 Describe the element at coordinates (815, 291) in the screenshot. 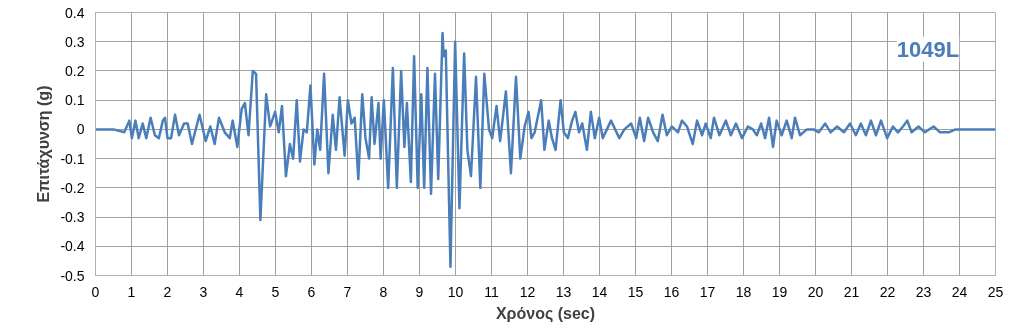

I see `x-tick-label: 20` at that location.